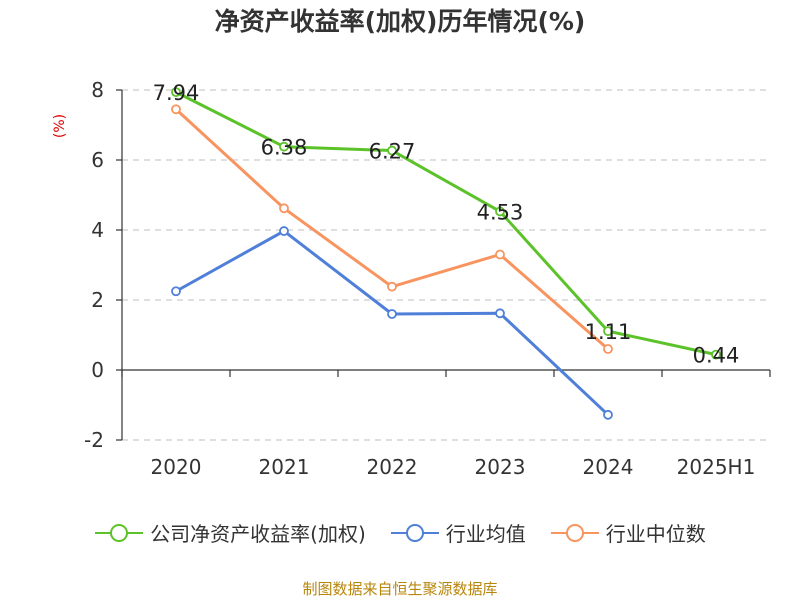 The image size is (800, 600). I want to click on legend-item: 行业均值, so click(458, 532).